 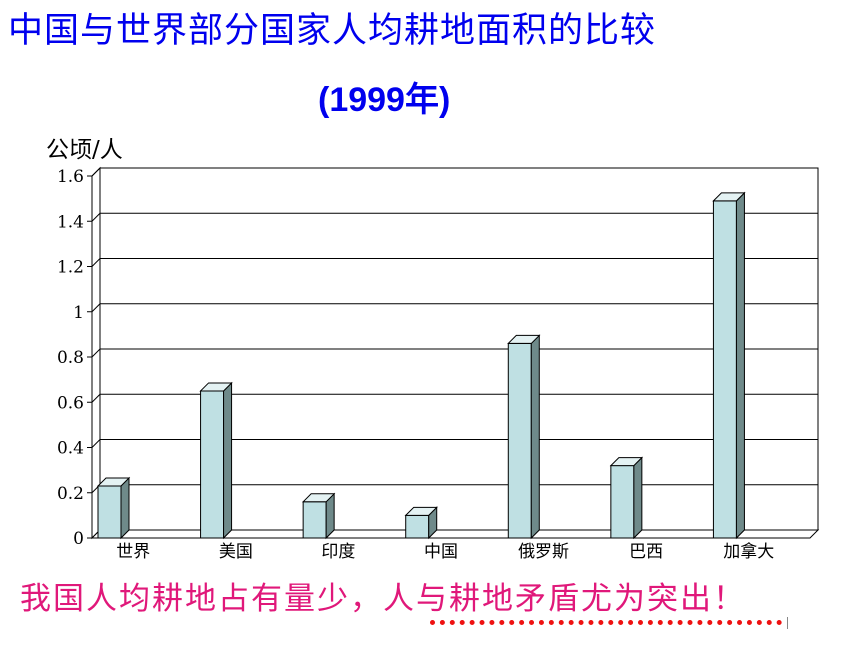 What do you see at coordinates (70, 403) in the screenshot?
I see `y-tick-label: 0.6` at bounding box center [70, 403].